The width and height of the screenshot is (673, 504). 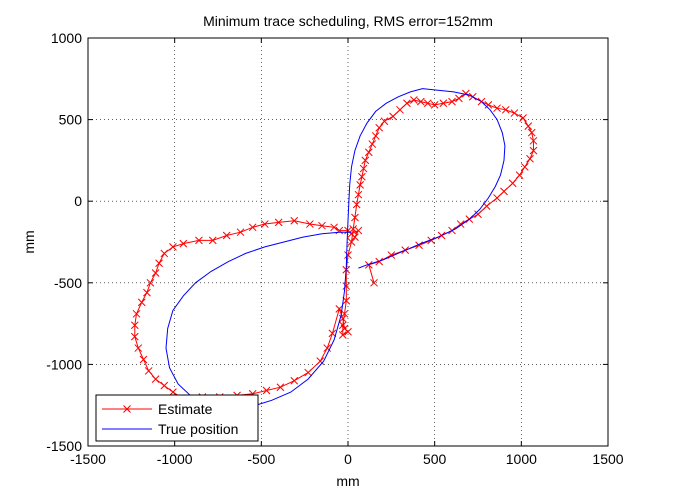 I want to click on x-tick-label: -500, so click(x=261, y=459).